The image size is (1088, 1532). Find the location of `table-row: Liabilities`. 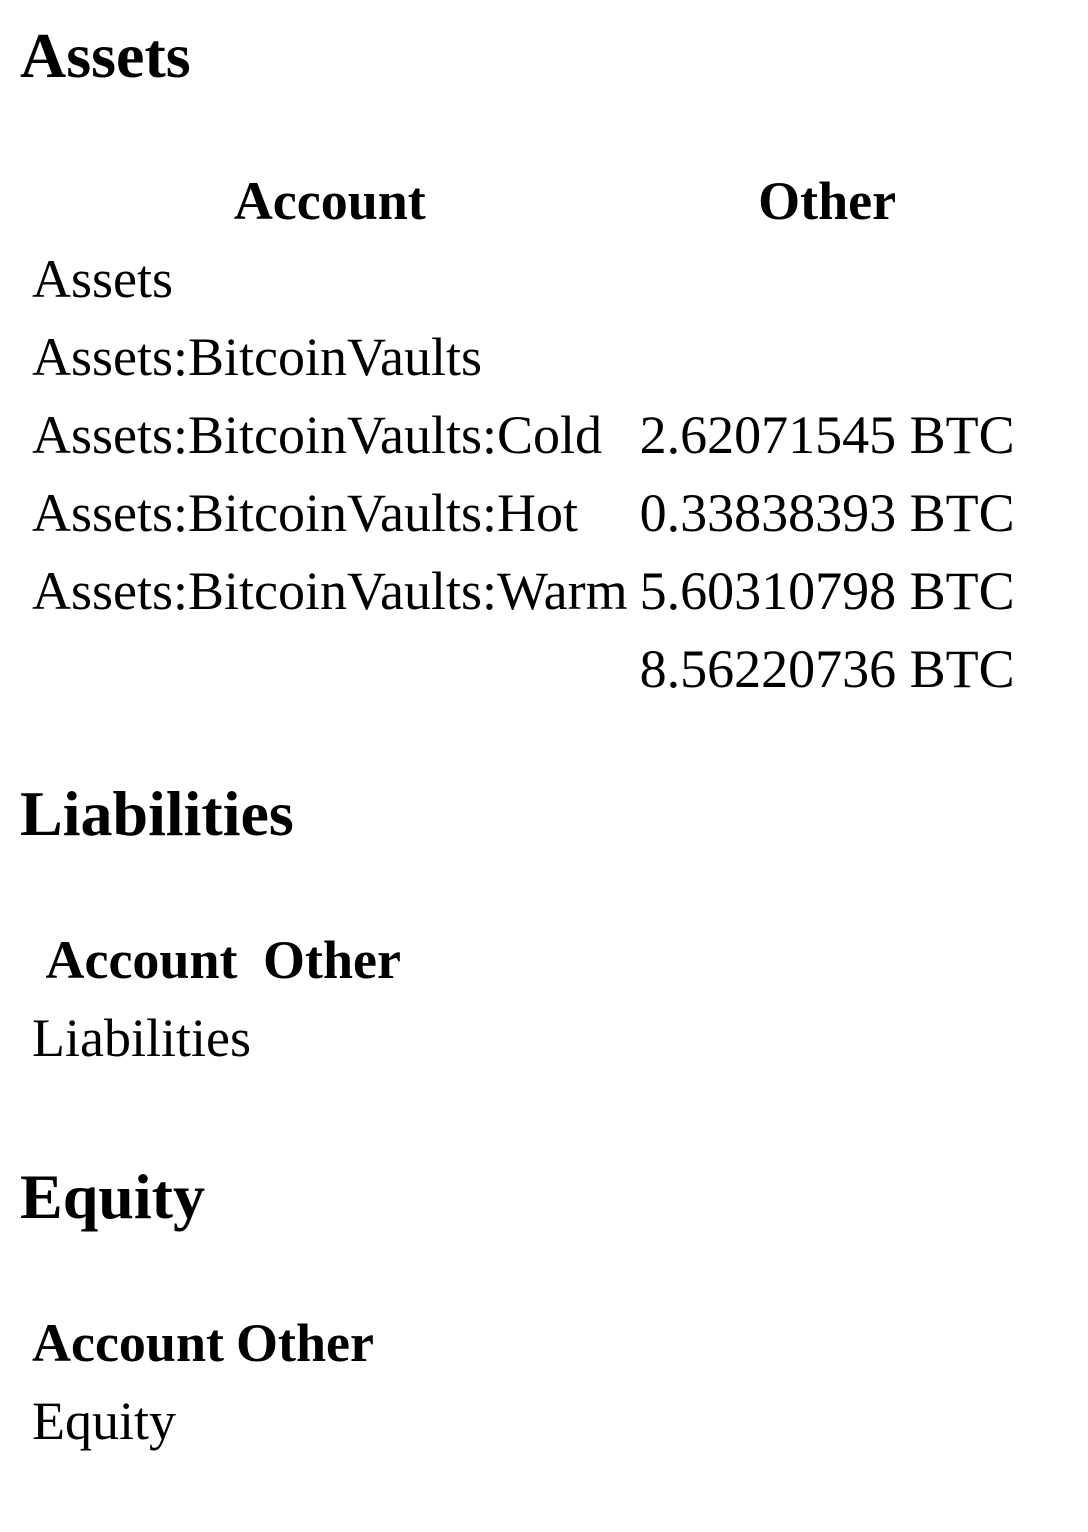

table-row: Liabilities is located at coordinates (216, 1038).